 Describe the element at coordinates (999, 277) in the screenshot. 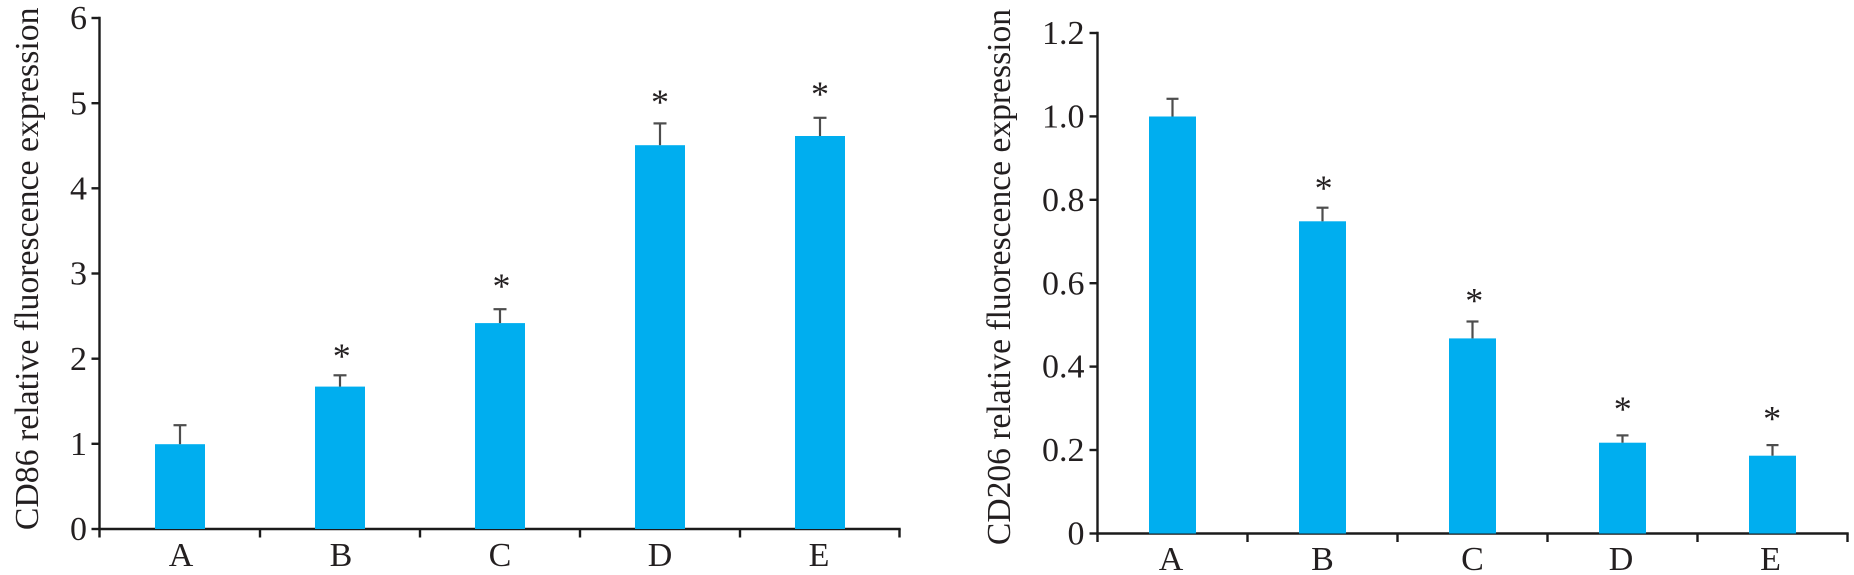

I see `svg-text:CD206 relative fluorescence ex: CD206 relative fluorescence expression` at that location.